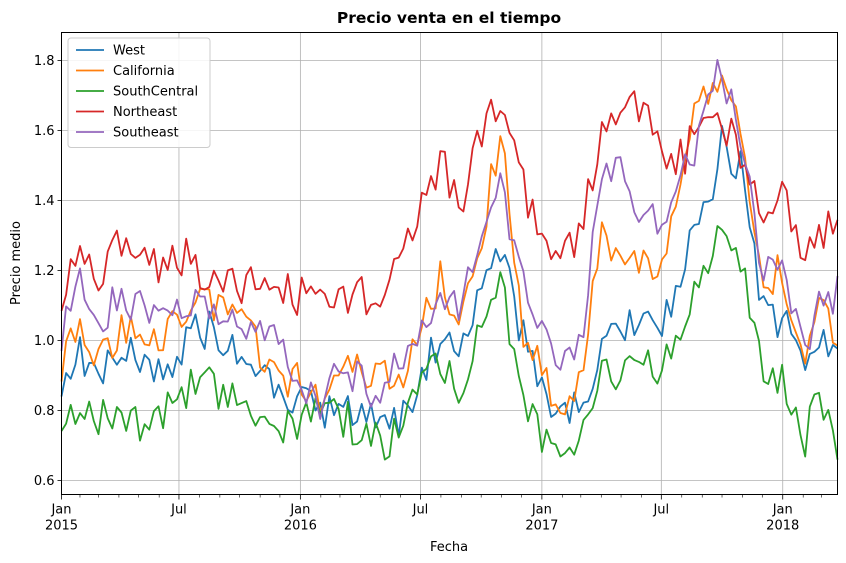 Image resolution: width=846 pixels, height=563 pixels. I want to click on y-tick-label: 0.6, so click(44, 481).